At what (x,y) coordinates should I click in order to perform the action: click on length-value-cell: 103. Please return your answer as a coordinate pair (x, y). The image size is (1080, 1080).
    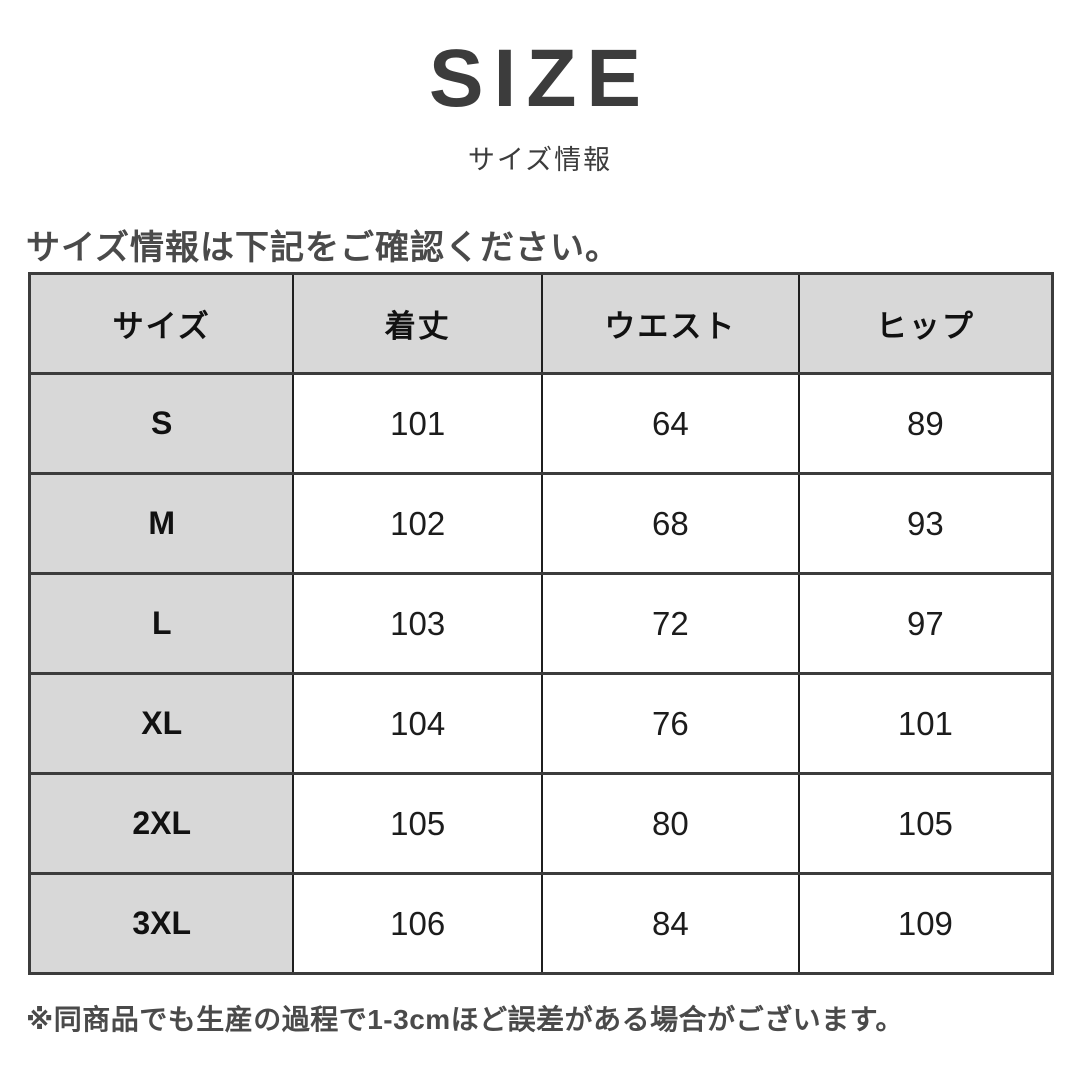
    Looking at the image, I should click on (417, 623).